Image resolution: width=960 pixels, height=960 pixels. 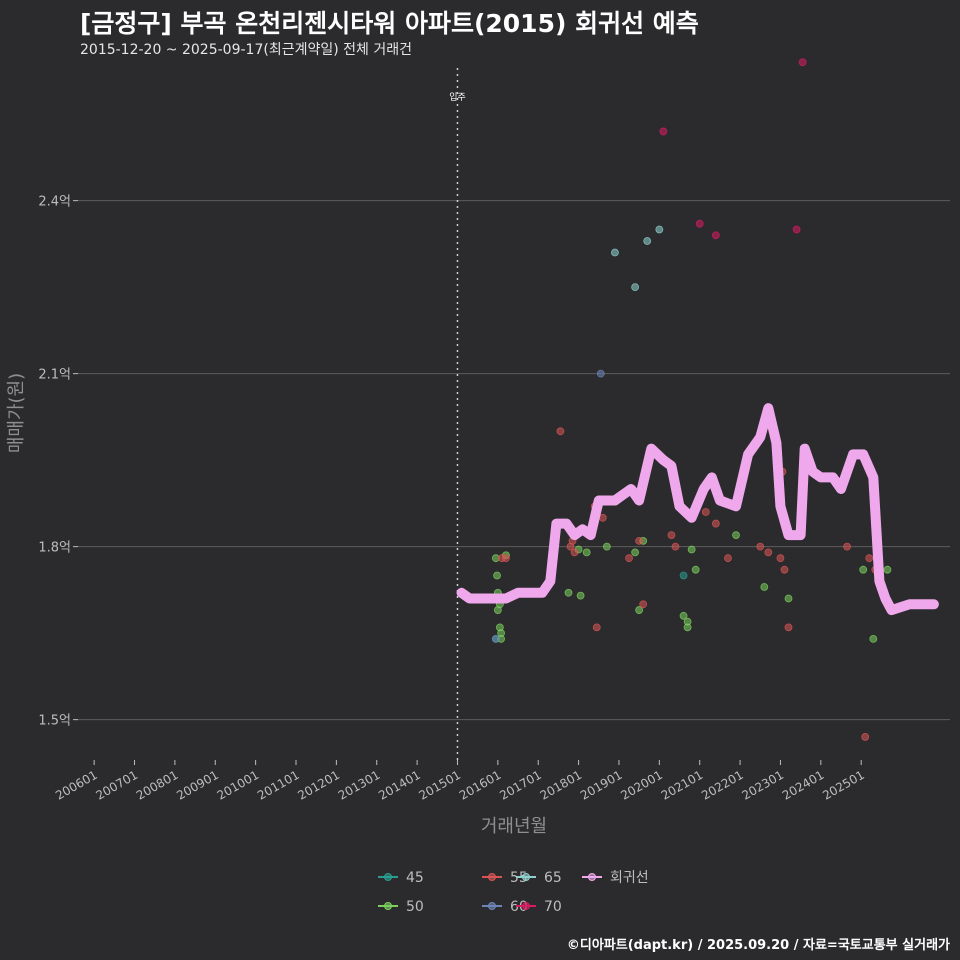 I want to click on x-tick-label-4: 201001, so click(x=238, y=785).